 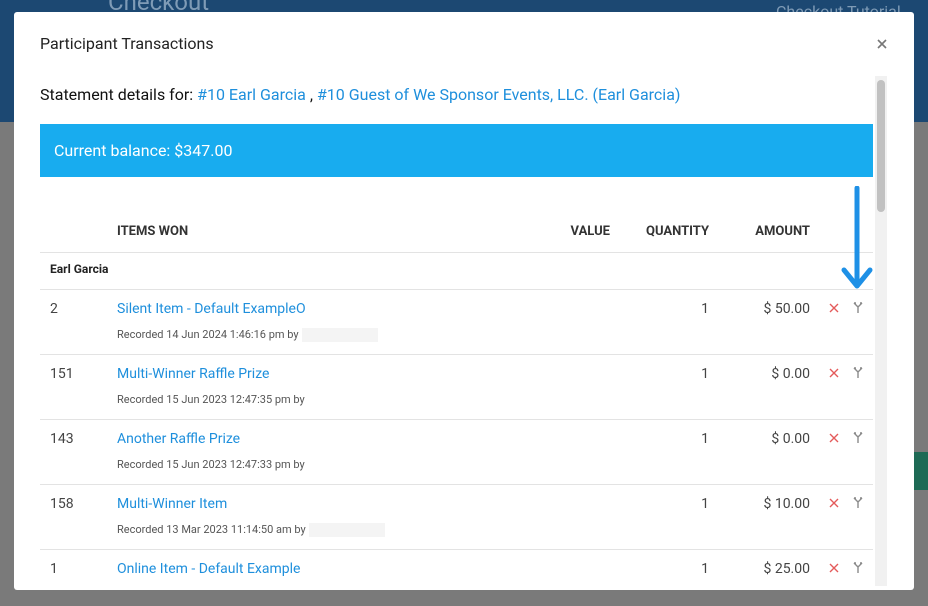 I want to click on participant-link: #10 Earl Garcia, so click(x=251, y=94).